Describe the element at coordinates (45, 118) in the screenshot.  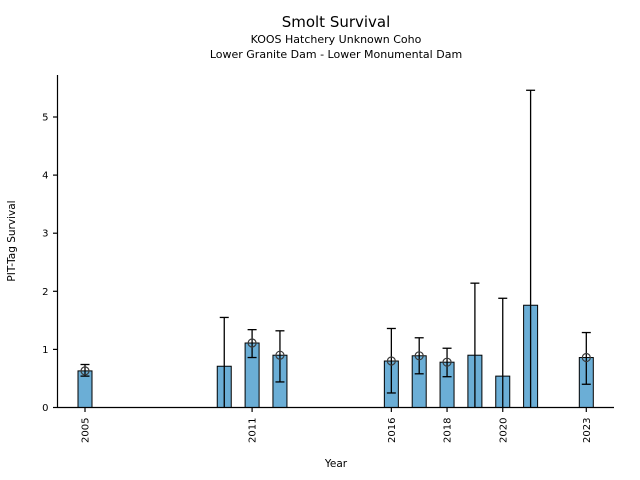
I see `y-tick-label: 5` at that location.